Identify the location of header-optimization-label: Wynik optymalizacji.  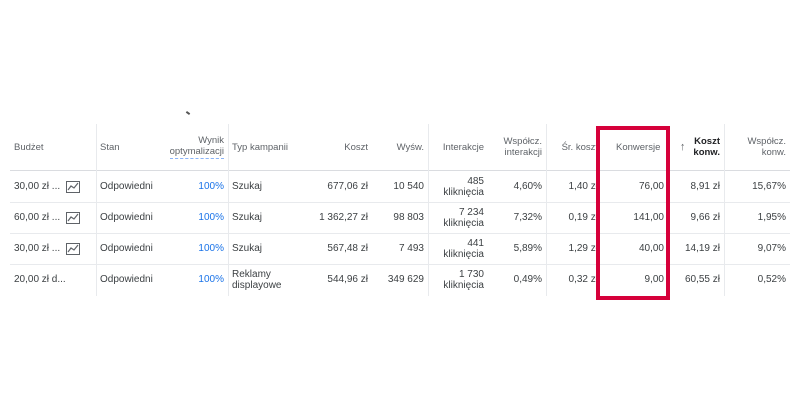
(196, 147).